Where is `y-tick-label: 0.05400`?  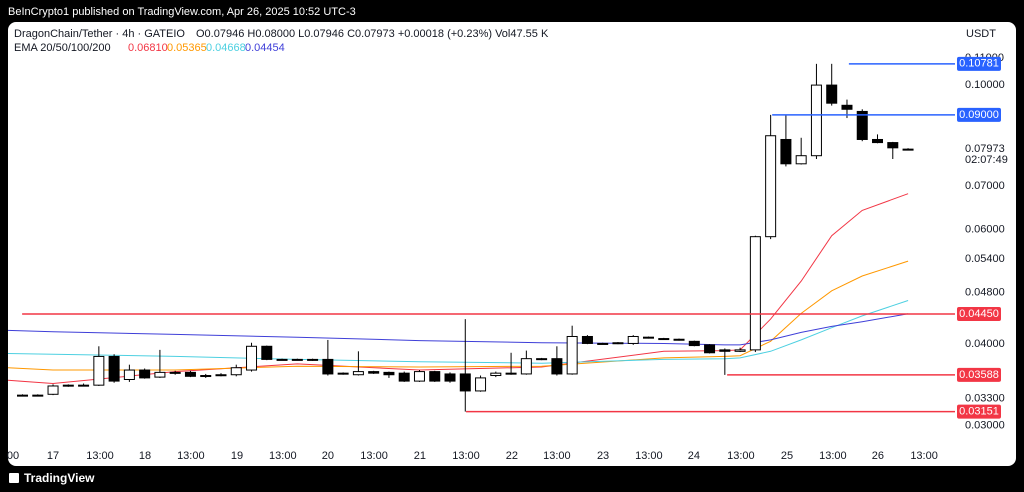
y-tick-label: 0.05400 is located at coordinates (985, 259).